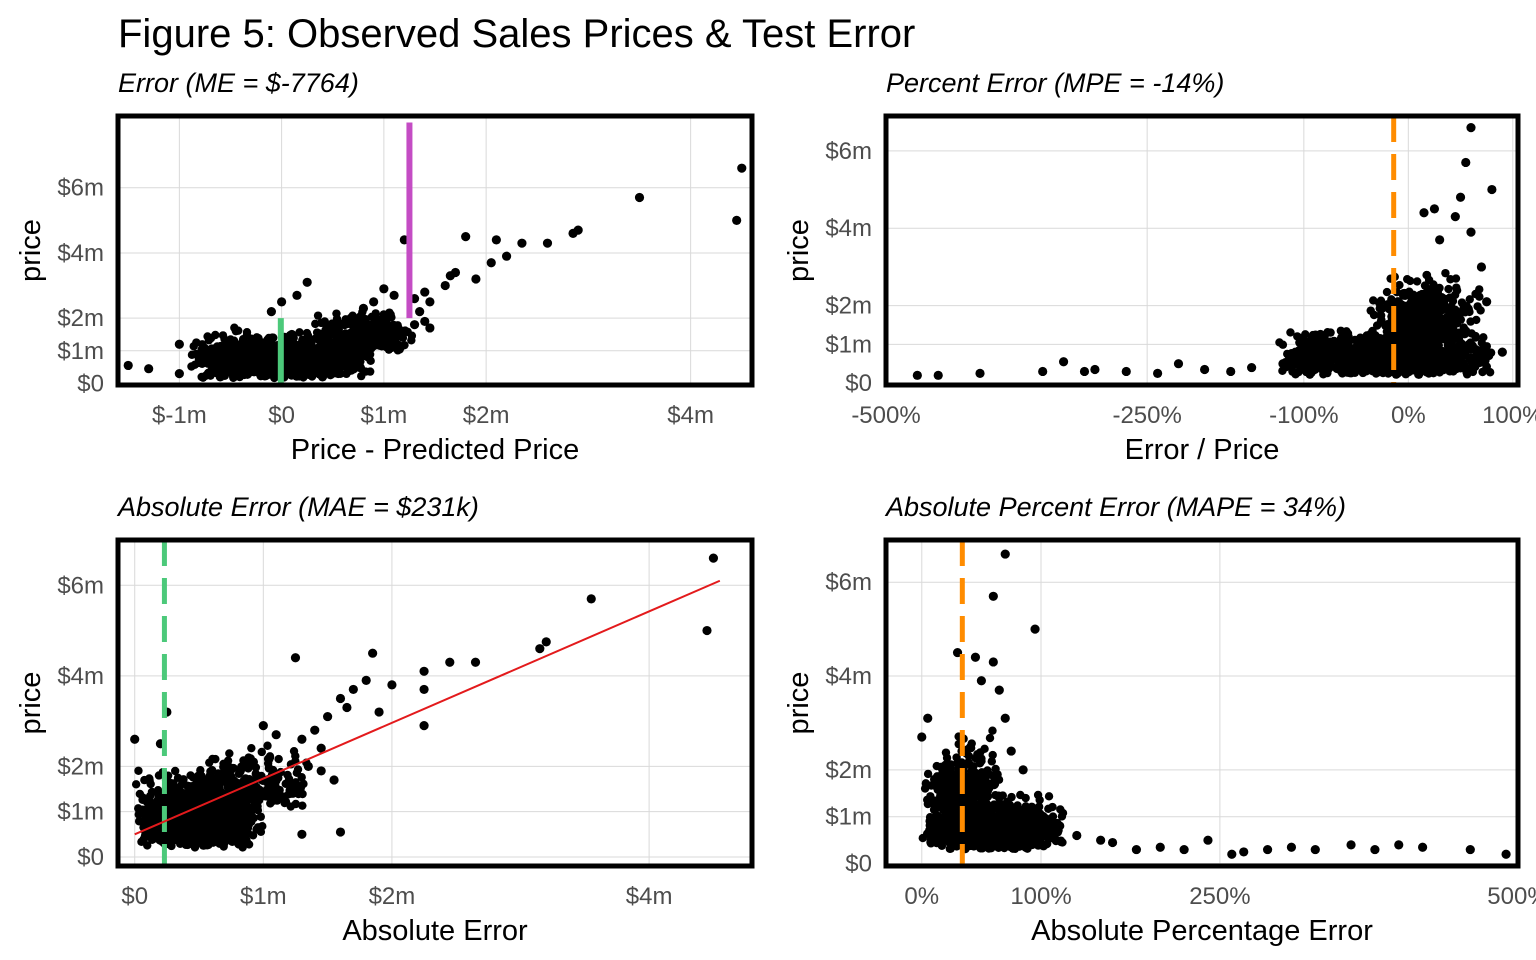 The image size is (1536, 960). I want to click on x-tick-label: -250%, so click(1146, 415).